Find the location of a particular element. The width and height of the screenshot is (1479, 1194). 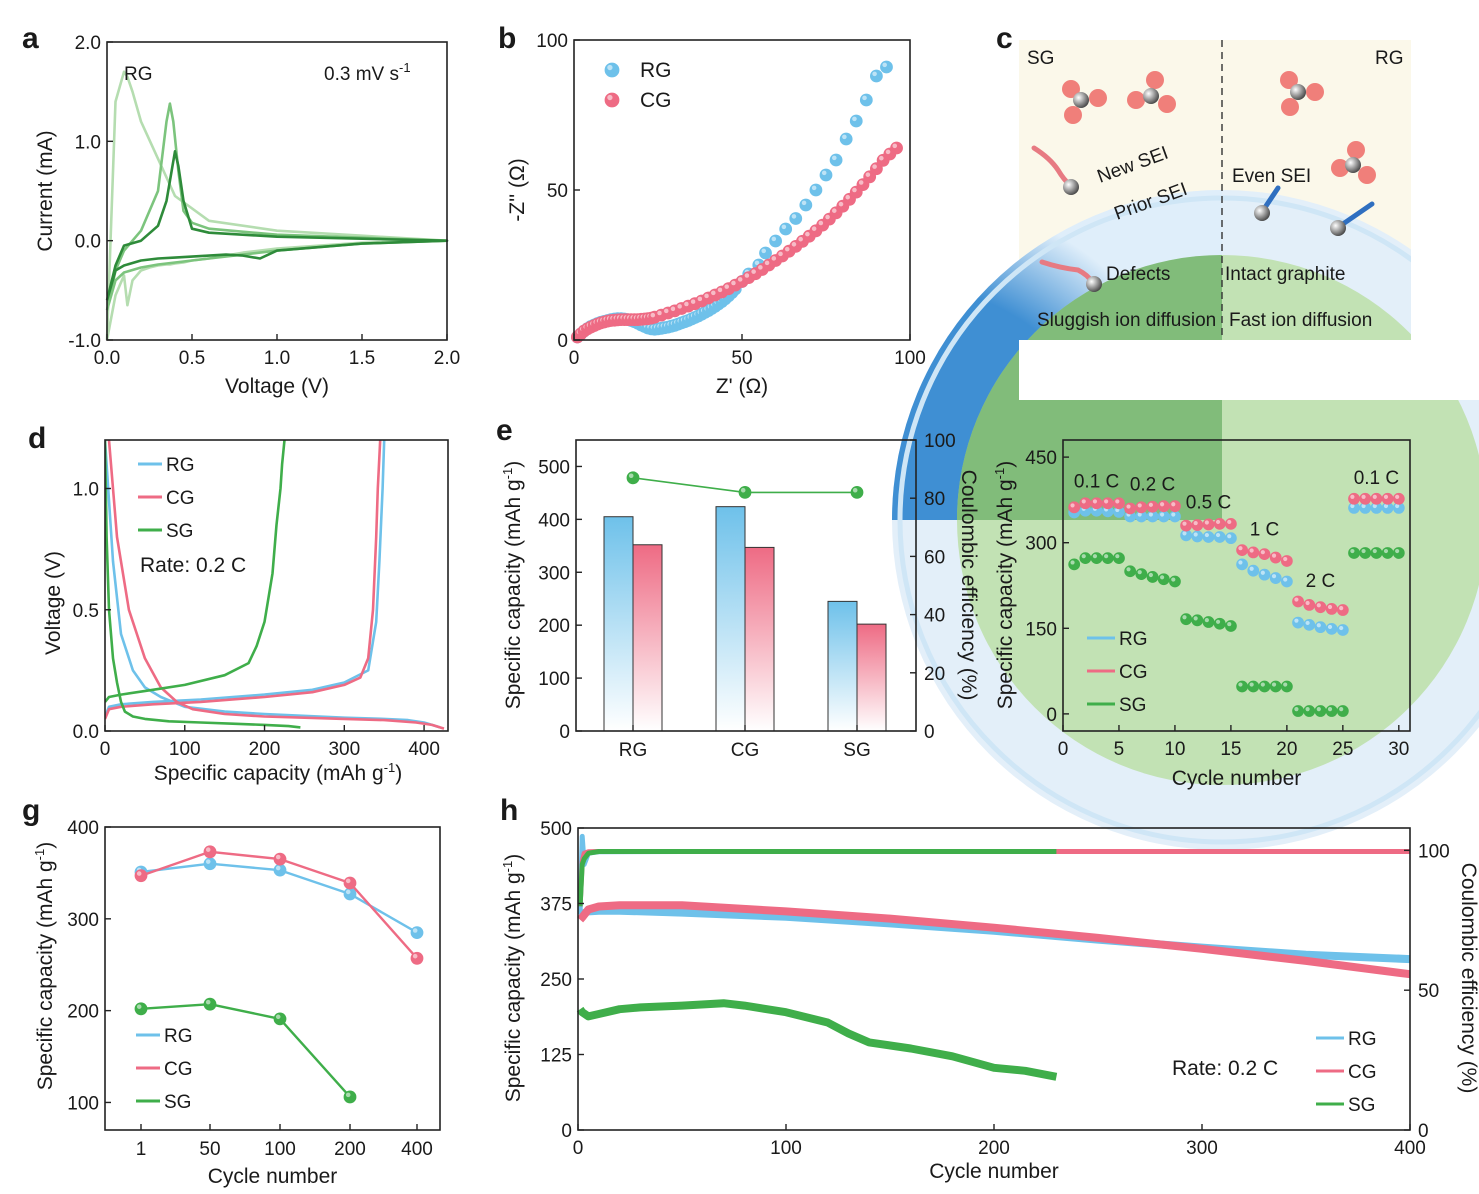

gcd-curve-SG-charge is located at coordinates (195, 571).